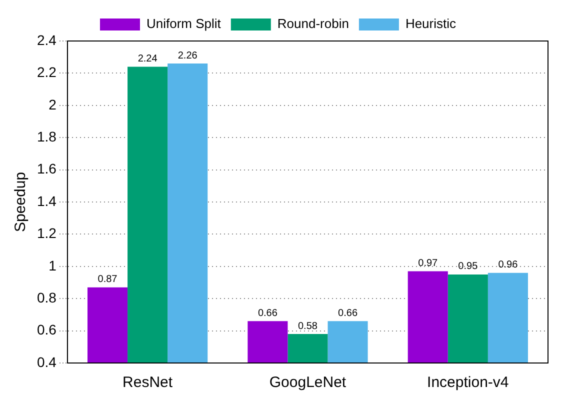  Describe the element at coordinates (108, 280) in the screenshot. I see `data-label: 0.87` at that location.